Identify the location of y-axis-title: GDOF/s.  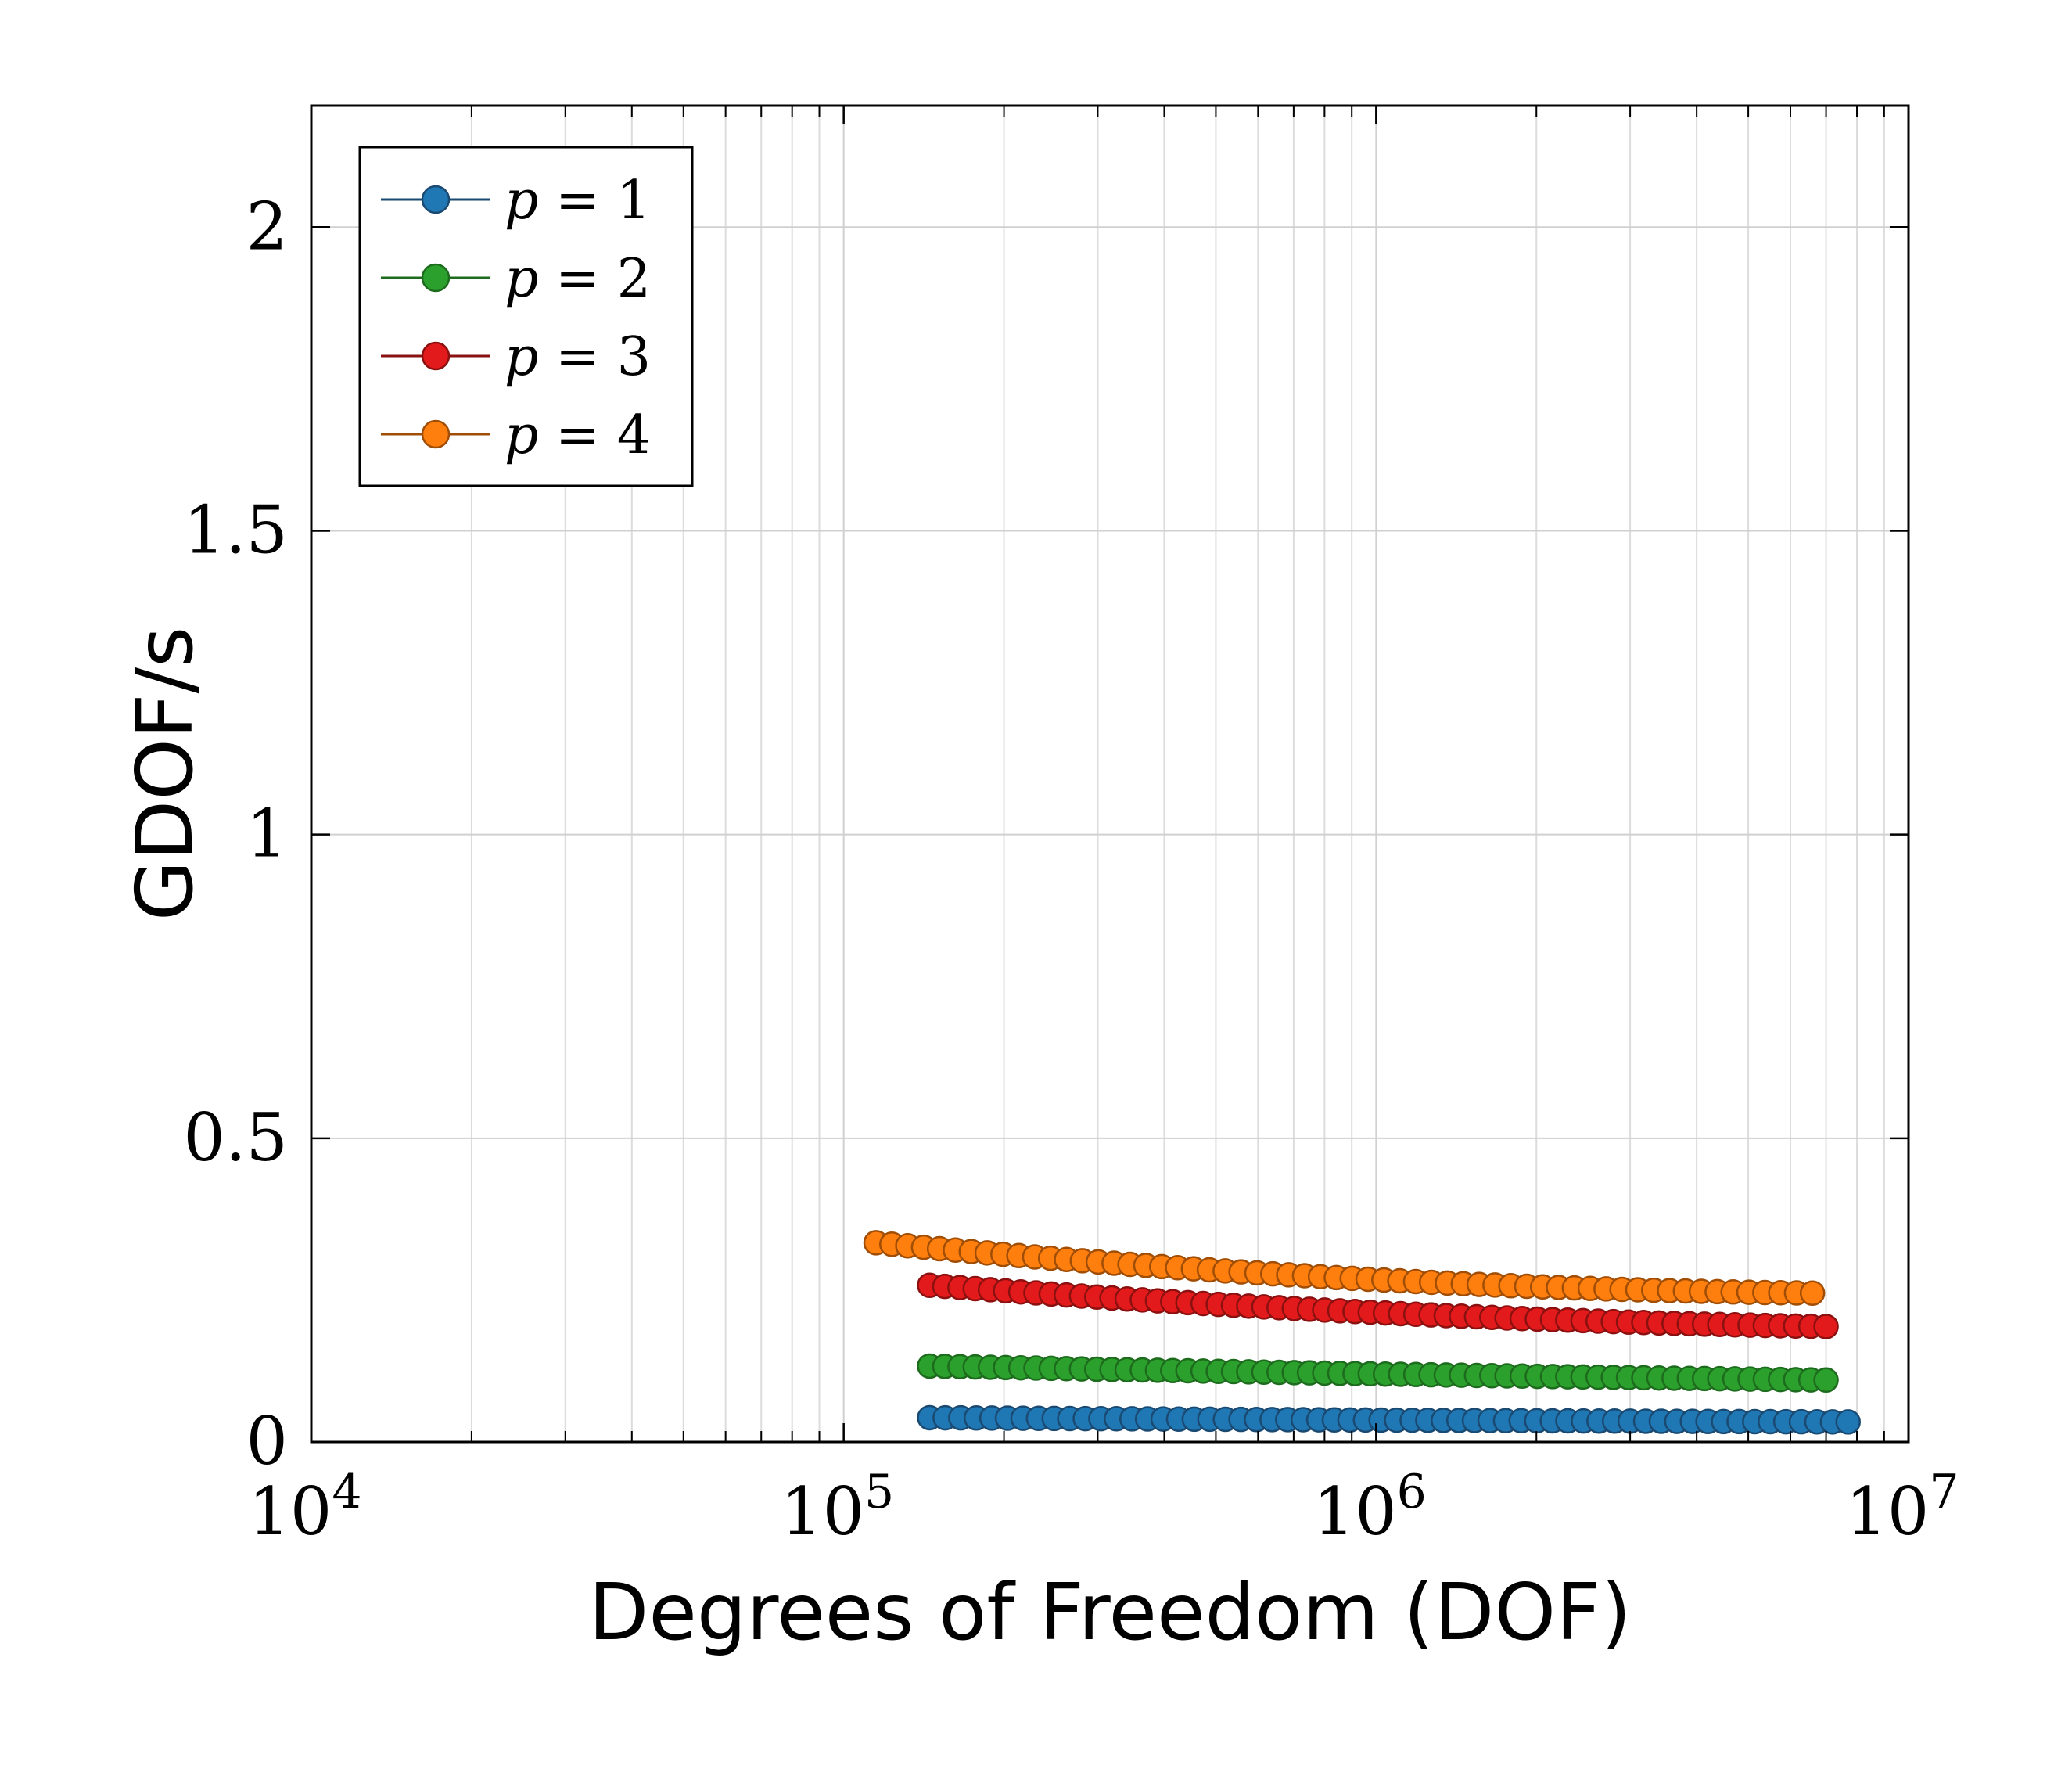
(164, 775).